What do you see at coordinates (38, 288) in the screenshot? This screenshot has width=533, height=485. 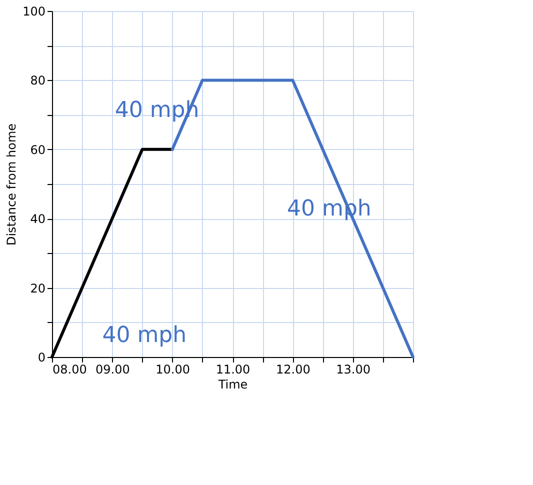 I see `y-tick-label: 20` at bounding box center [38, 288].